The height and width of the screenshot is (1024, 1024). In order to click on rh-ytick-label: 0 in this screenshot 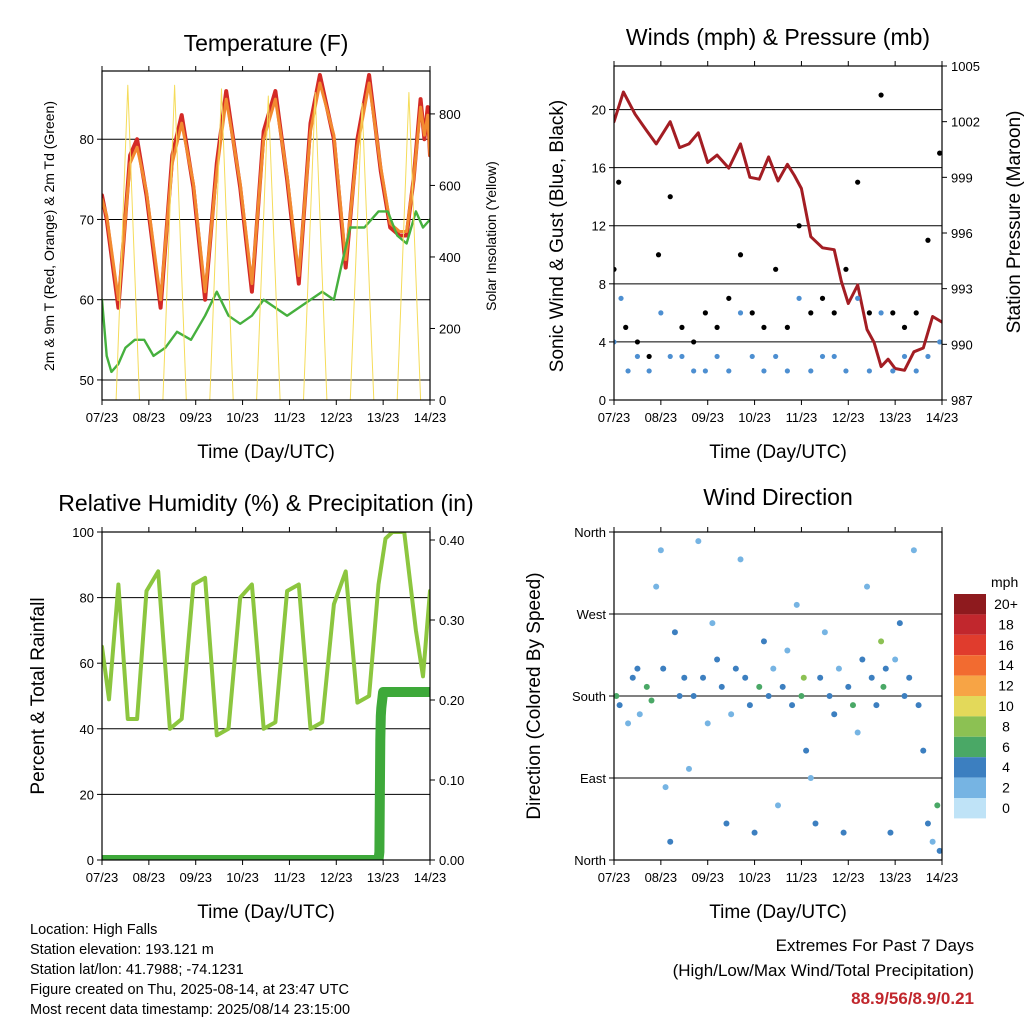, I will do `click(90, 860)`.